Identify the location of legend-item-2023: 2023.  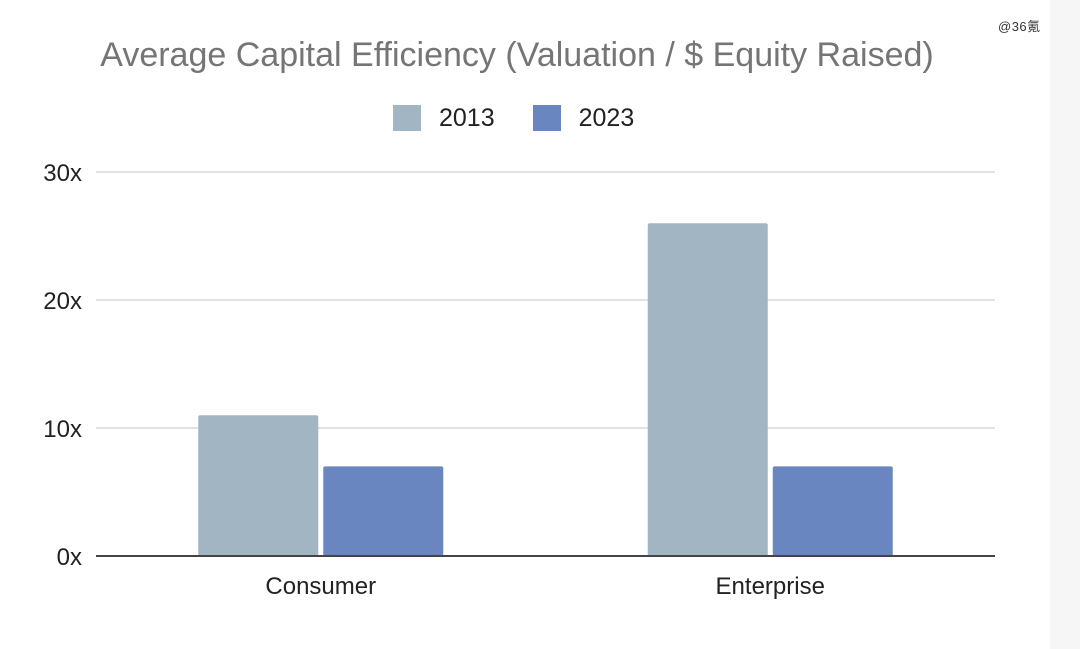
(583, 118).